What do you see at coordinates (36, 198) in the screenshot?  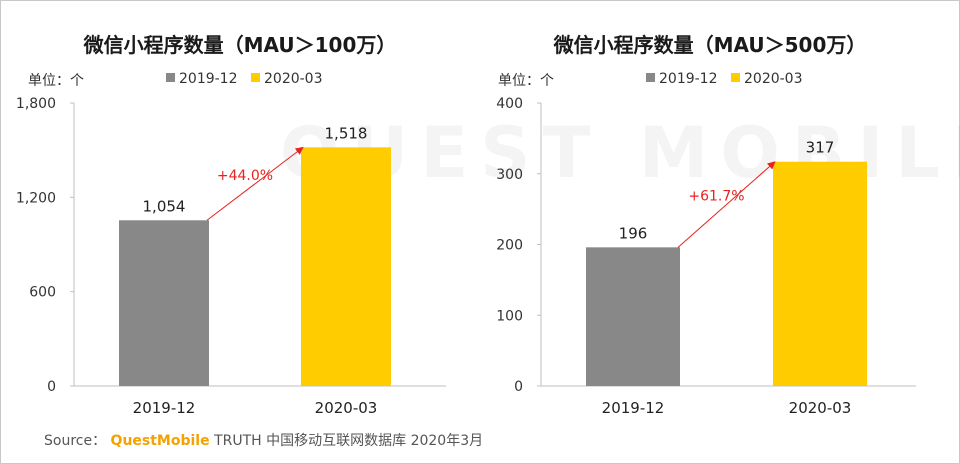 I see `y-tick-label: 1,200` at bounding box center [36, 198].